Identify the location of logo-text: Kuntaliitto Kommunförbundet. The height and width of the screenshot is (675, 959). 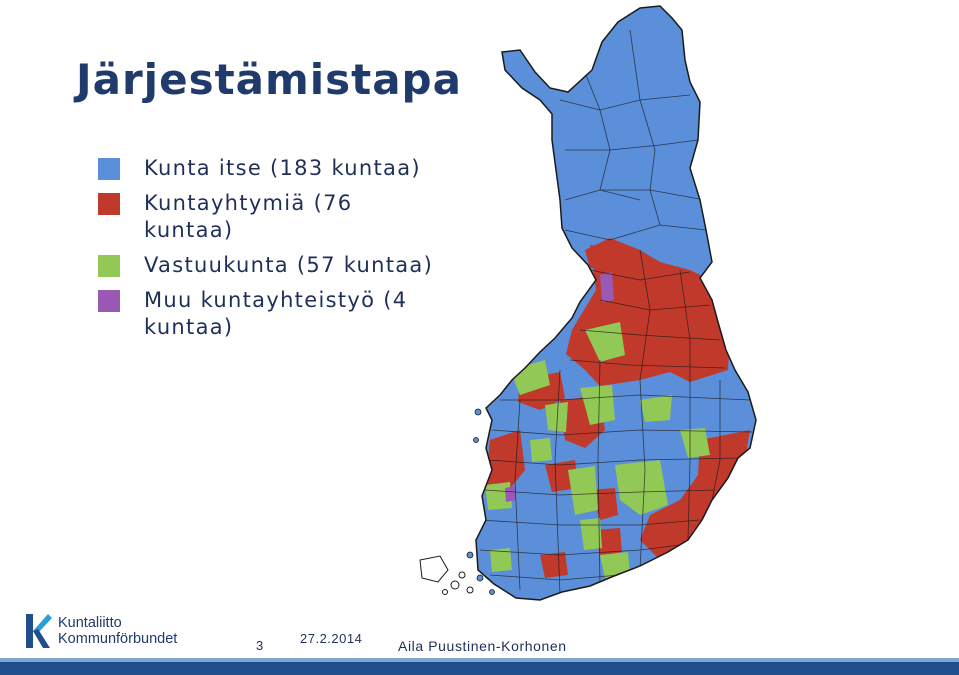
(117, 631).